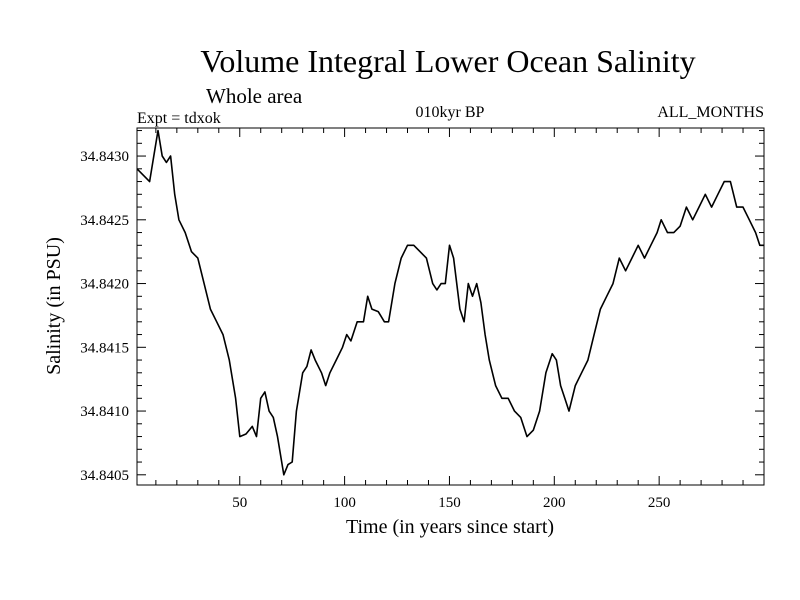 The width and height of the screenshot is (800, 600). I want to click on x-tick-label: 250, so click(659, 503).